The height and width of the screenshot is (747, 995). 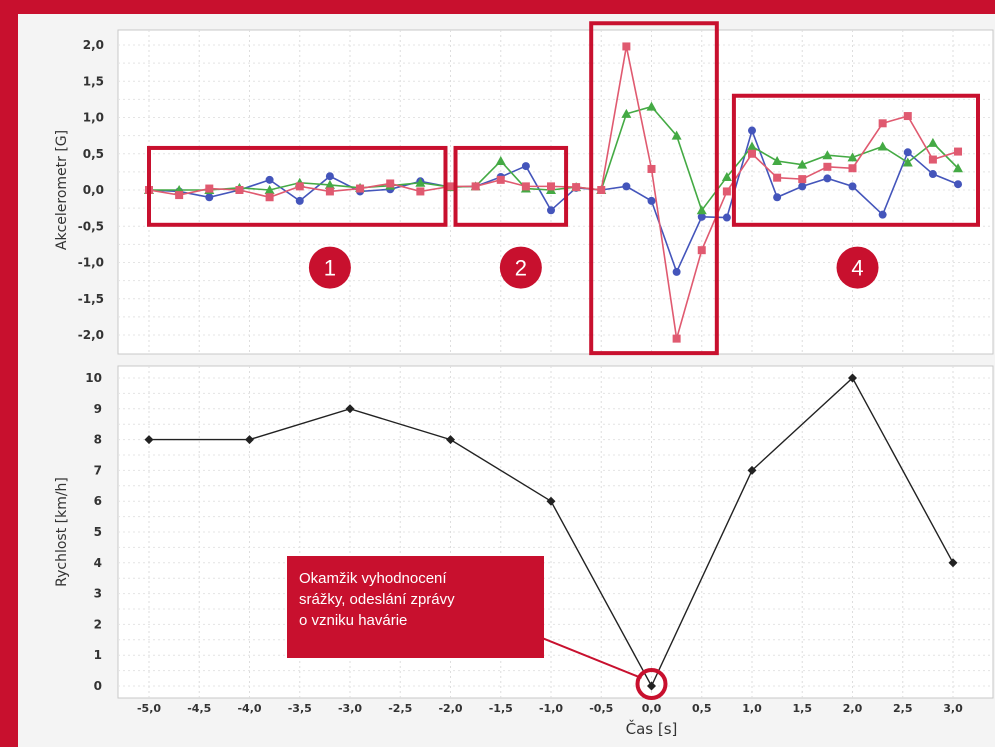 I want to click on accel-y-tick-label: 0,5, so click(x=93, y=154).